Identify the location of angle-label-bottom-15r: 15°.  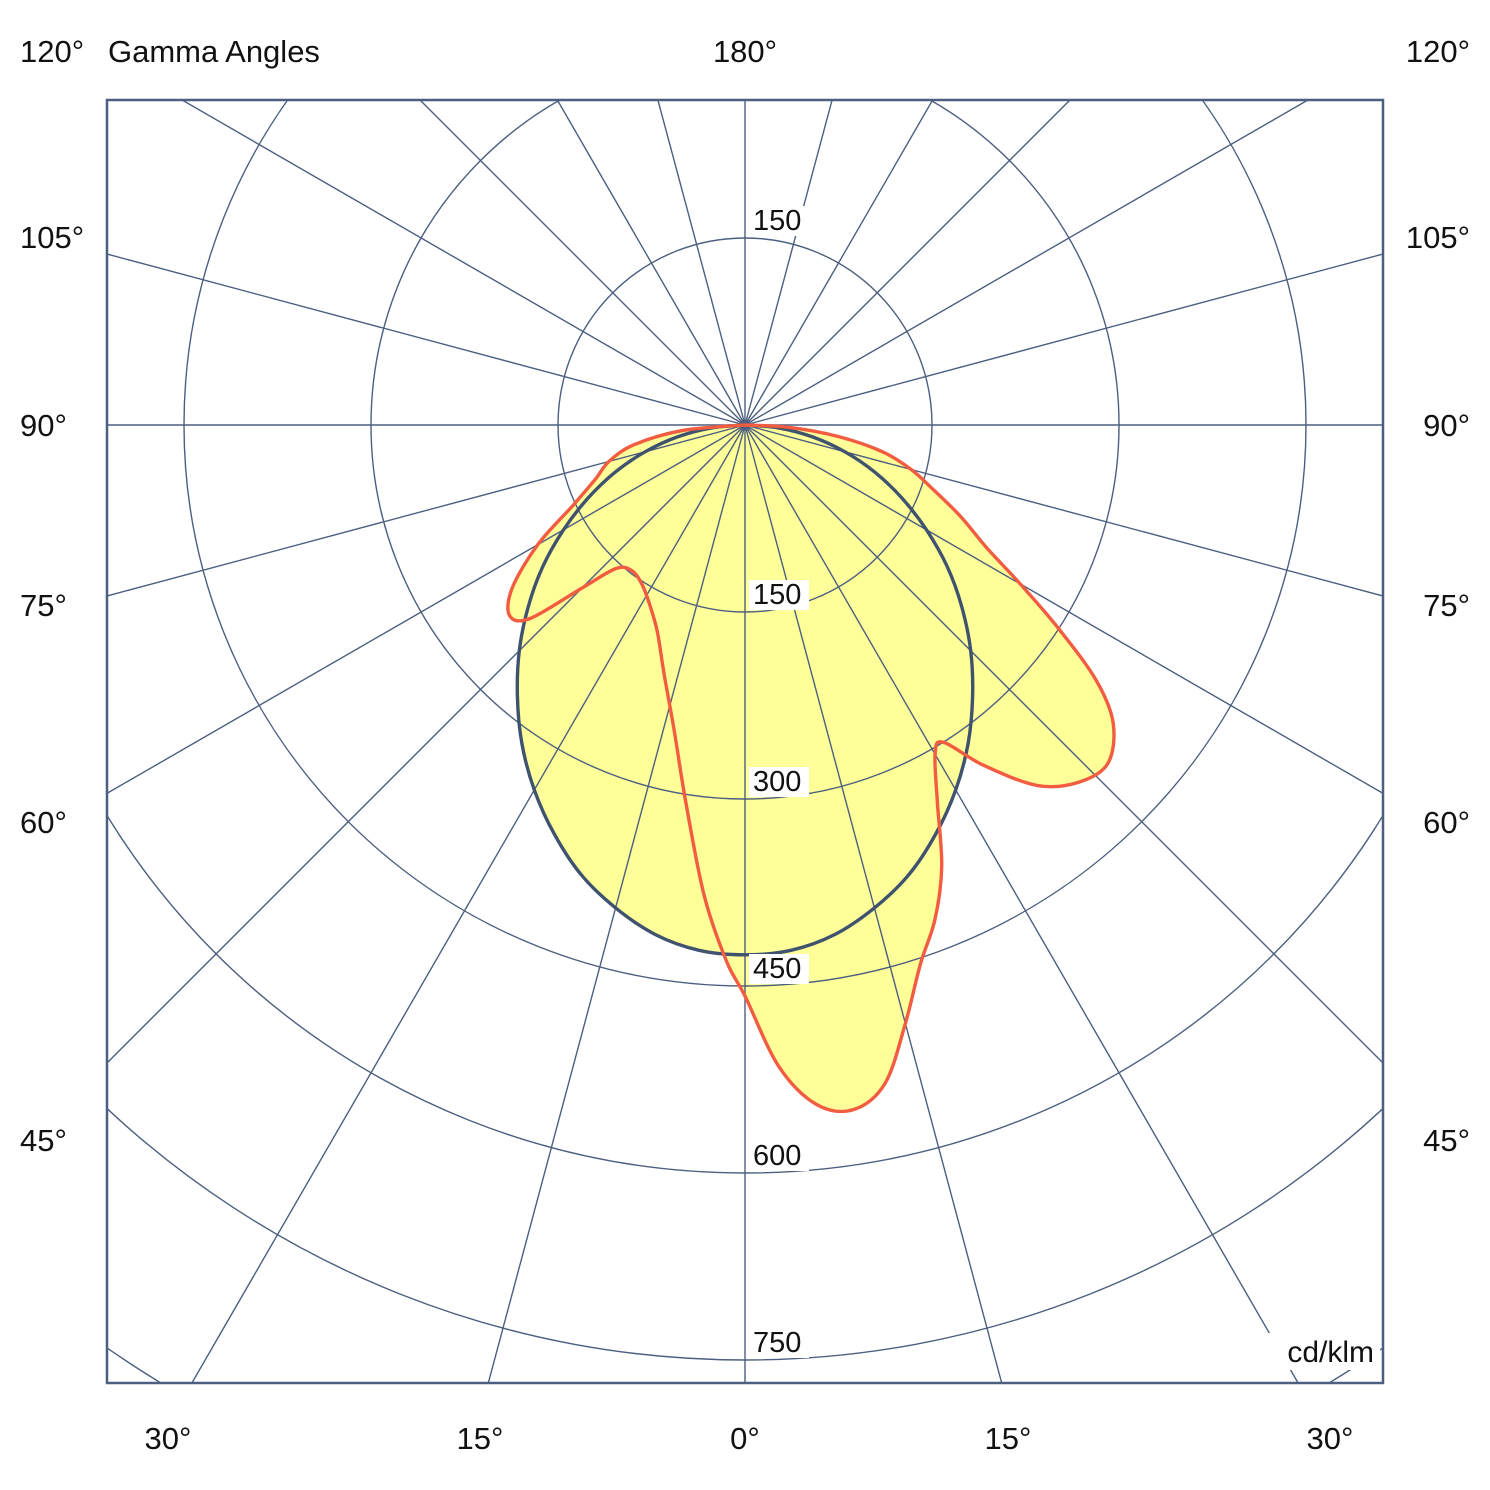
(1008, 1438).